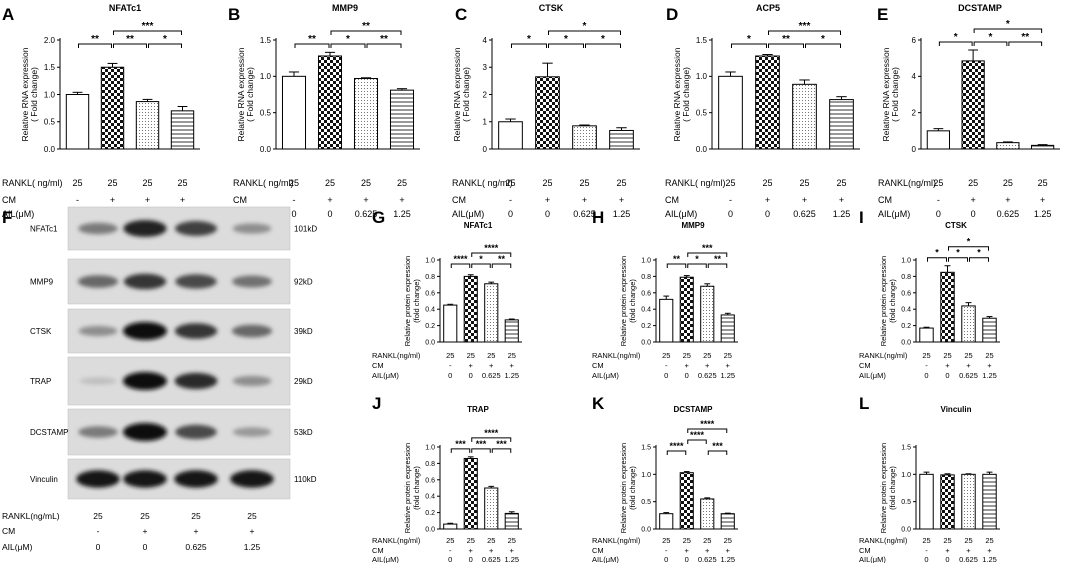 The width and height of the screenshot is (1065, 563). What do you see at coordinates (44, 229) in the screenshot?
I see `blot-protein-label: NFATc1` at bounding box center [44, 229].